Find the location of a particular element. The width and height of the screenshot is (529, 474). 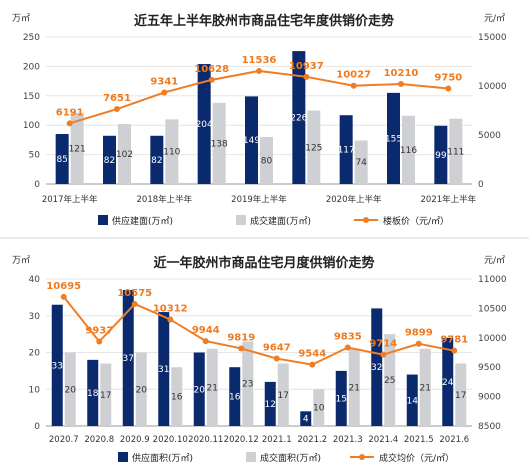

sold-value-label: 16 is located at coordinates (177, 398).